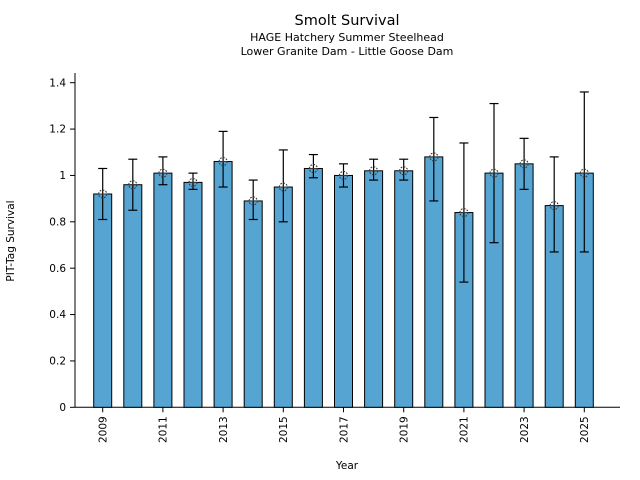  What do you see at coordinates (253, 304) in the screenshot?
I see `bar-2014` at bounding box center [253, 304].